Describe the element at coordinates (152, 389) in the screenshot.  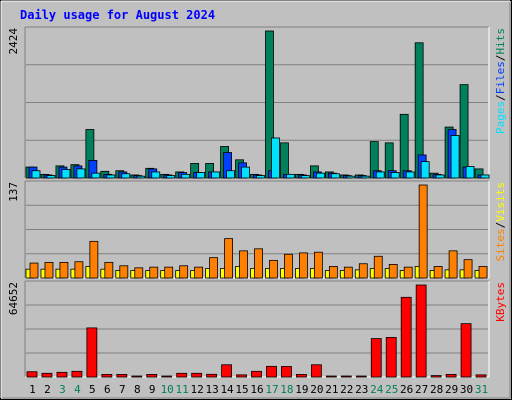
I see `day-label: 9` at that location.